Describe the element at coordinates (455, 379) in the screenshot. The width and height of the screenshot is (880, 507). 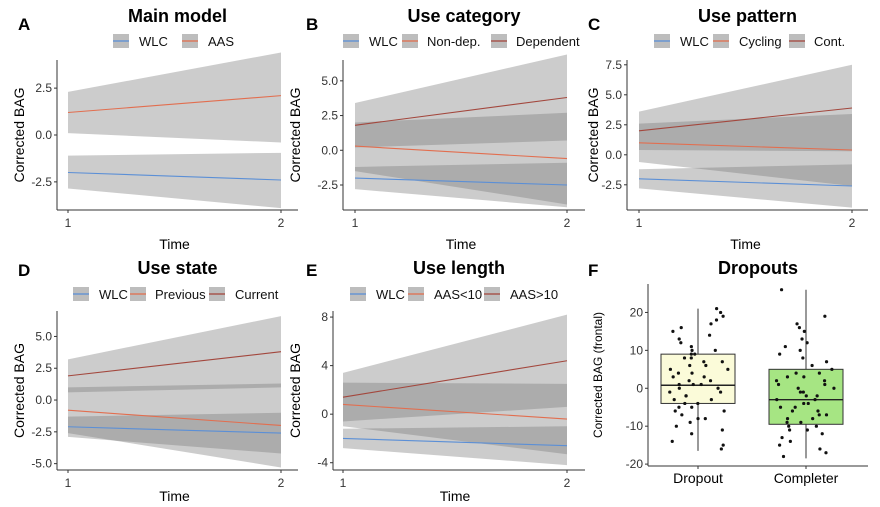
I see `series-line-AAS>10` at that location.